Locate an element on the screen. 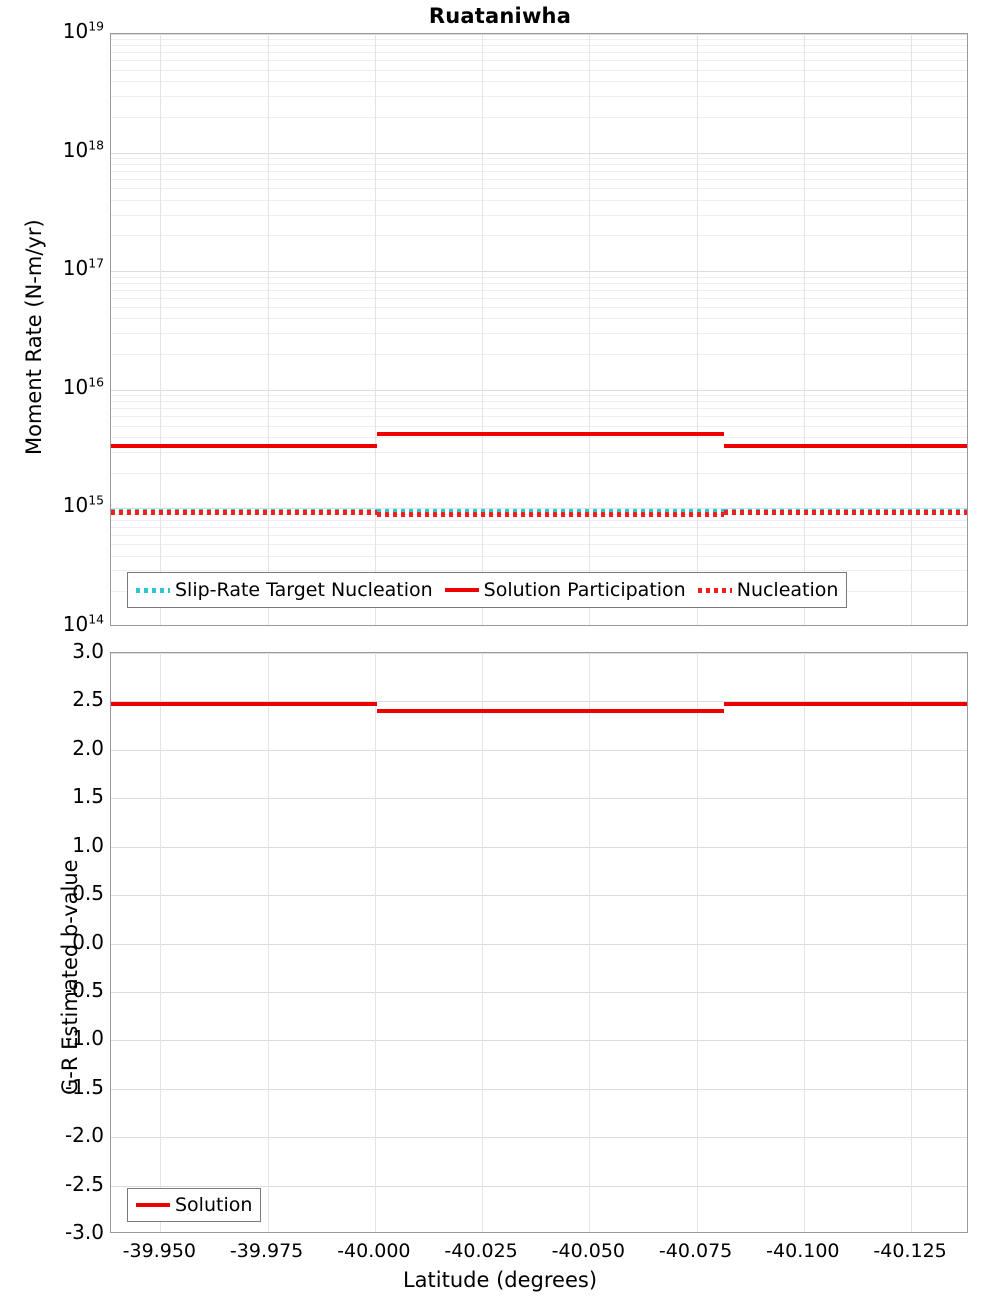  legend-label: Nucleation is located at coordinates (787, 590).